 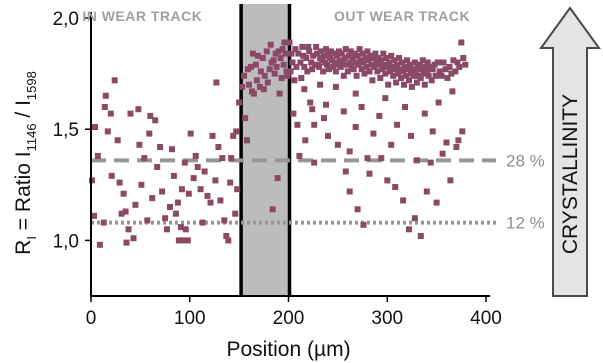 I want to click on x-tick-label: 0, so click(x=91, y=318).